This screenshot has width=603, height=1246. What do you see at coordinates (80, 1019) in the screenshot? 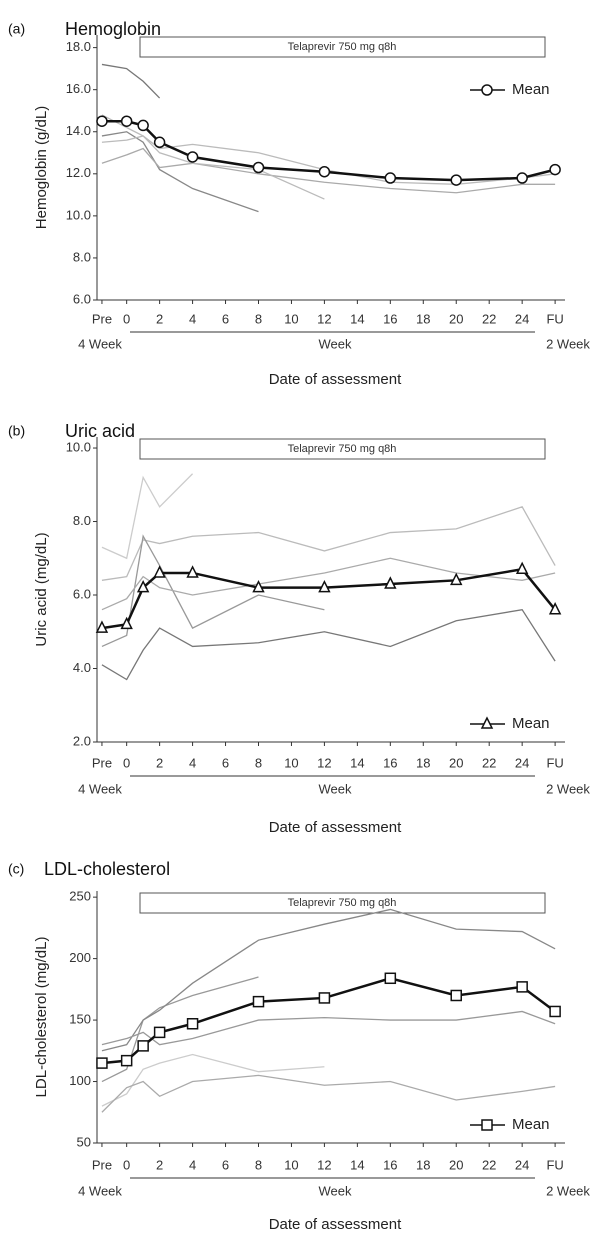
I see `y-tick-label: 150` at bounding box center [80, 1019].